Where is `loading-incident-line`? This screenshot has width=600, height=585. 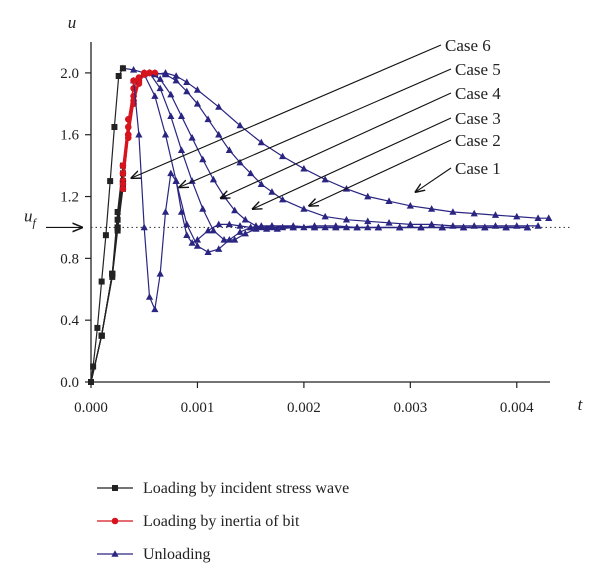
loading-incident-line is located at coordinates (107, 274).